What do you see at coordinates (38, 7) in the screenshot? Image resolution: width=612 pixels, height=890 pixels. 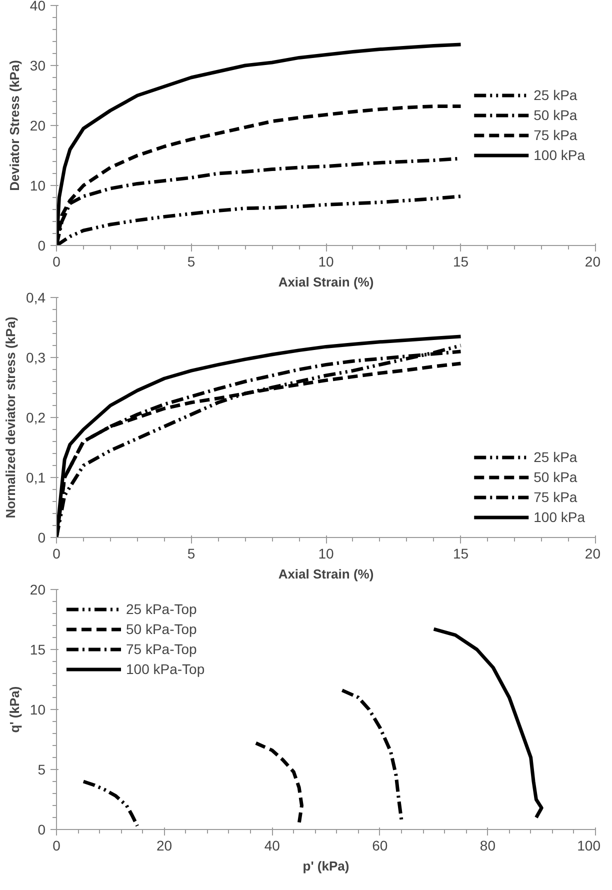 I see `y-tick-label: 40` at bounding box center [38, 7].